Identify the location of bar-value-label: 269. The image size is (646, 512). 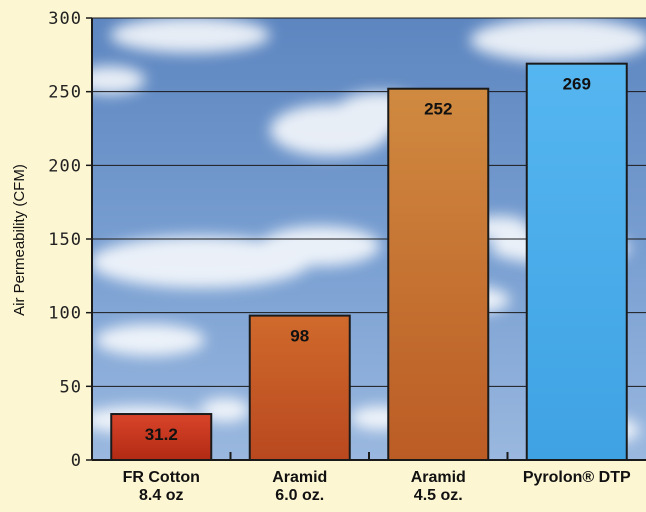
(577, 84).